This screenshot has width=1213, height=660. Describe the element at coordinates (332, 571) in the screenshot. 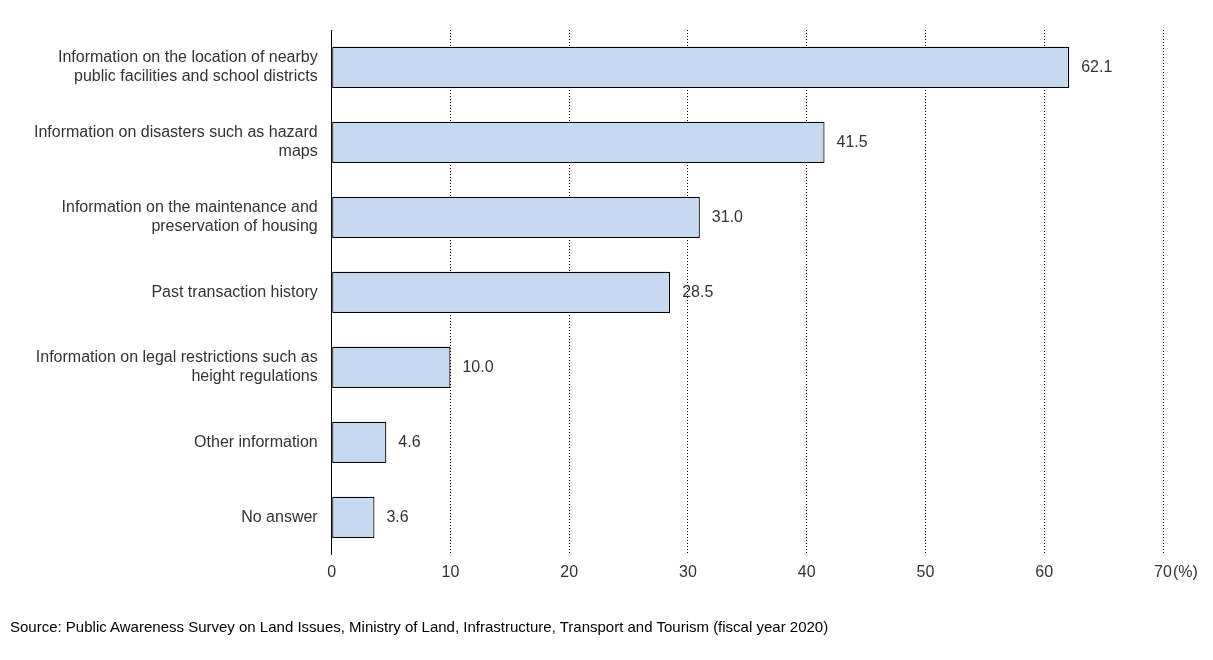

I see `x-tick-label: 0` at that location.